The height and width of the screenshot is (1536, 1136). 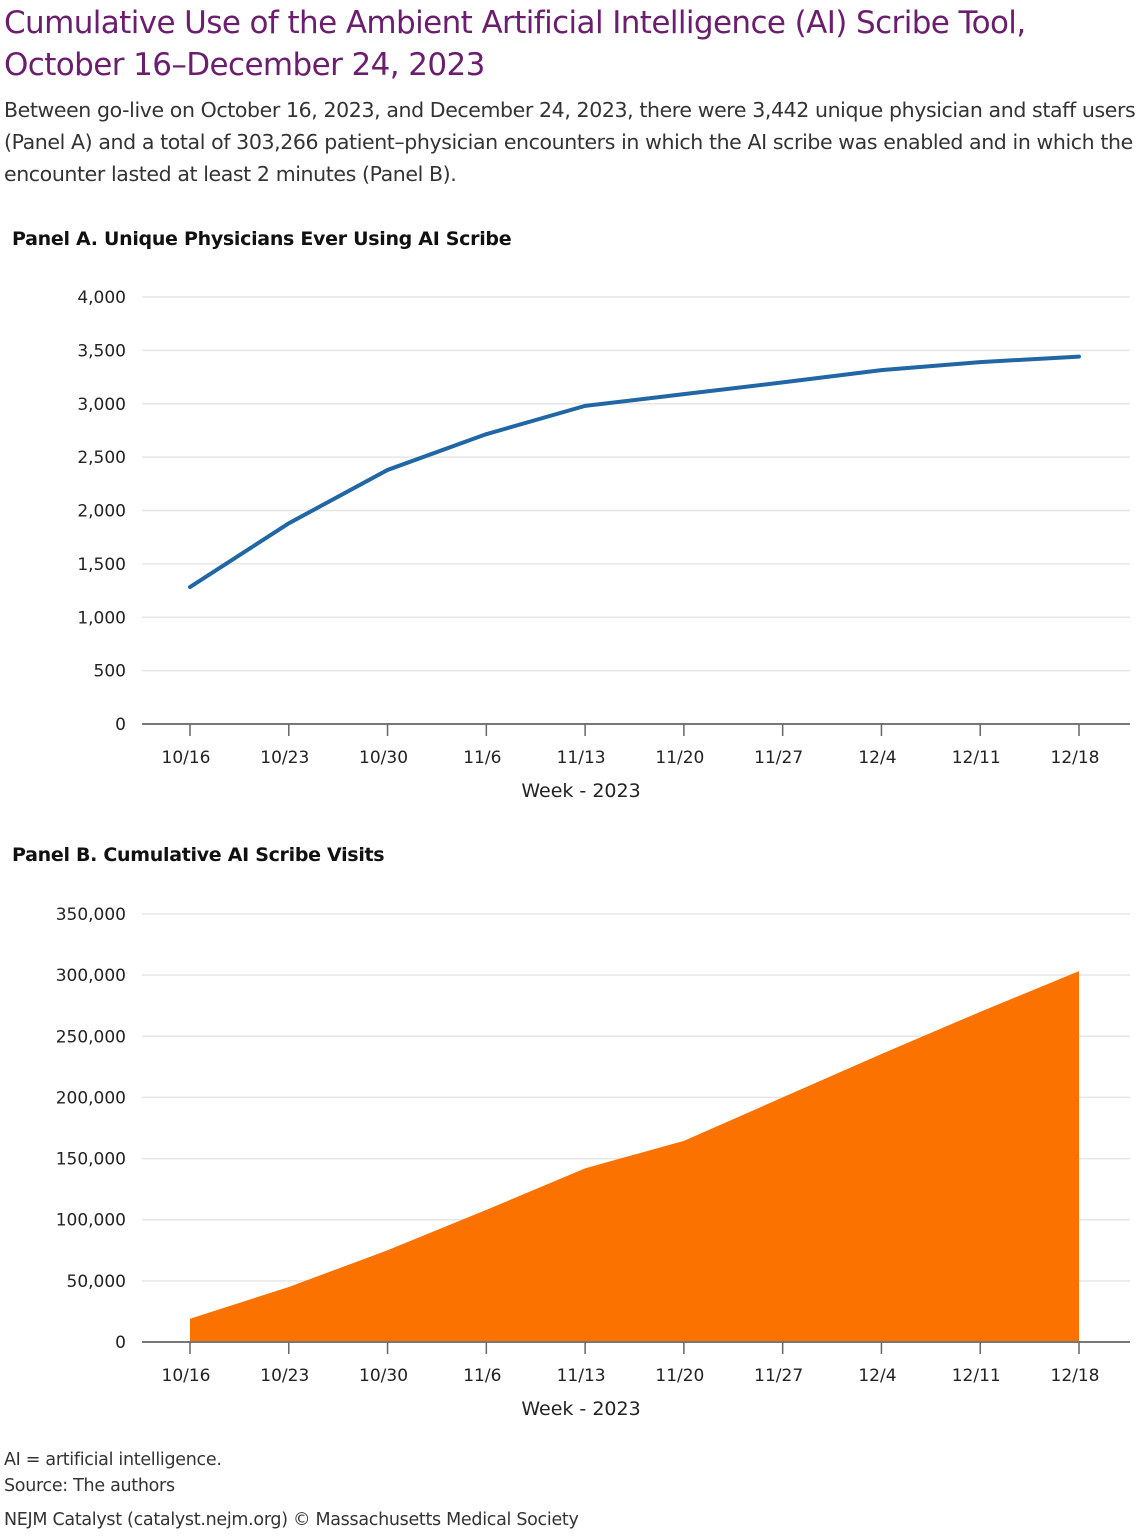 I want to click on y-tick-label: 50,000, so click(x=96, y=1282).